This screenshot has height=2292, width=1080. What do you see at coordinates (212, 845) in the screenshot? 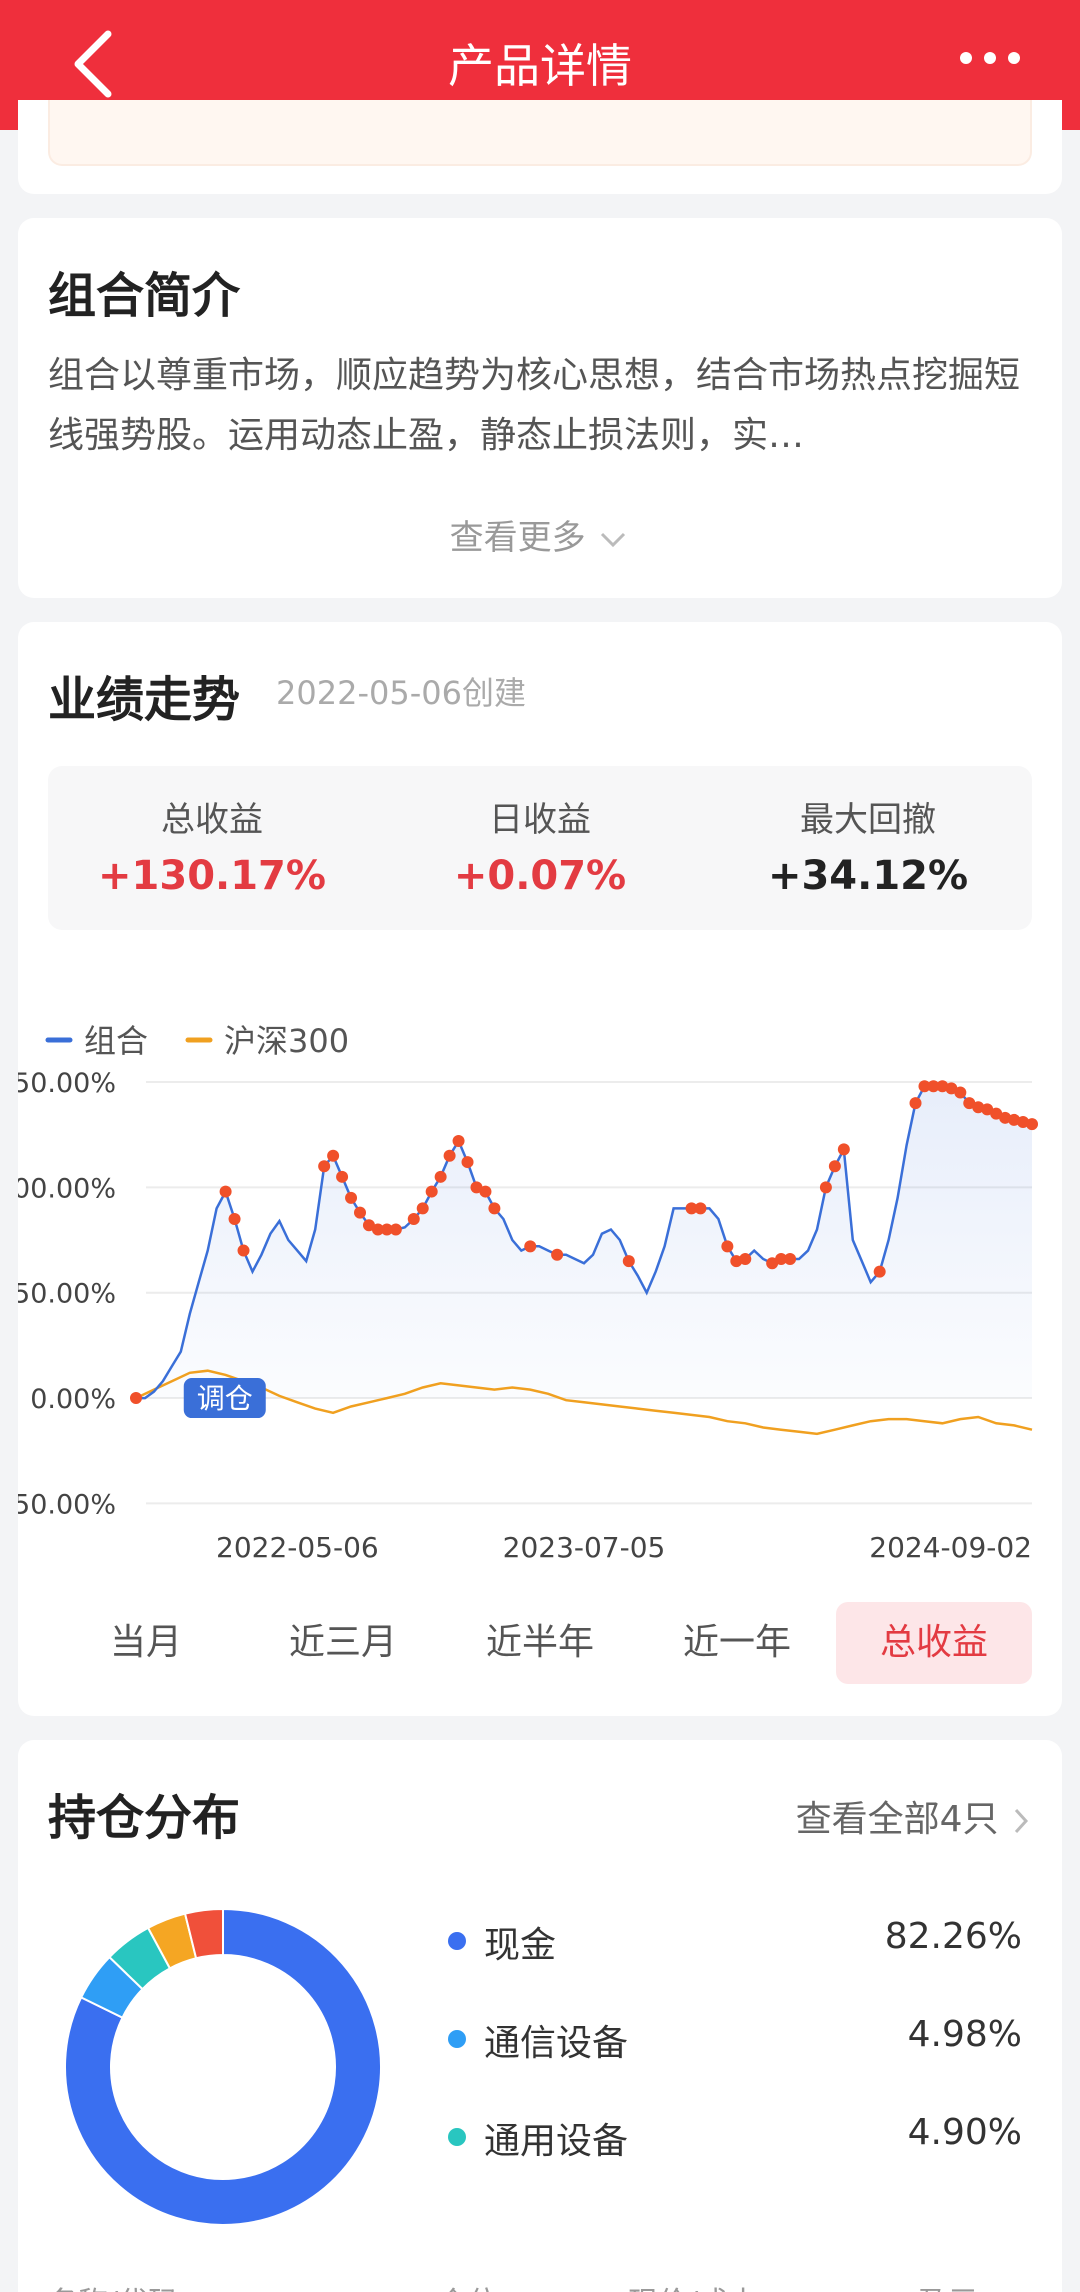
I see `stat-total-return: 总收益 +130.17%` at bounding box center [212, 845].